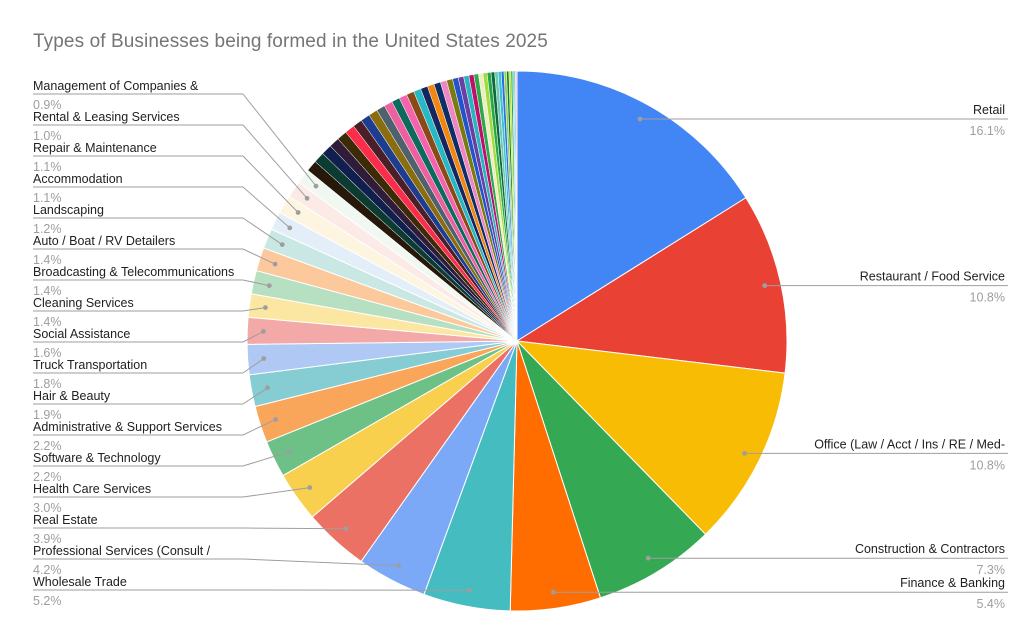  I want to click on slice-percent: 0.9%, so click(47, 105).